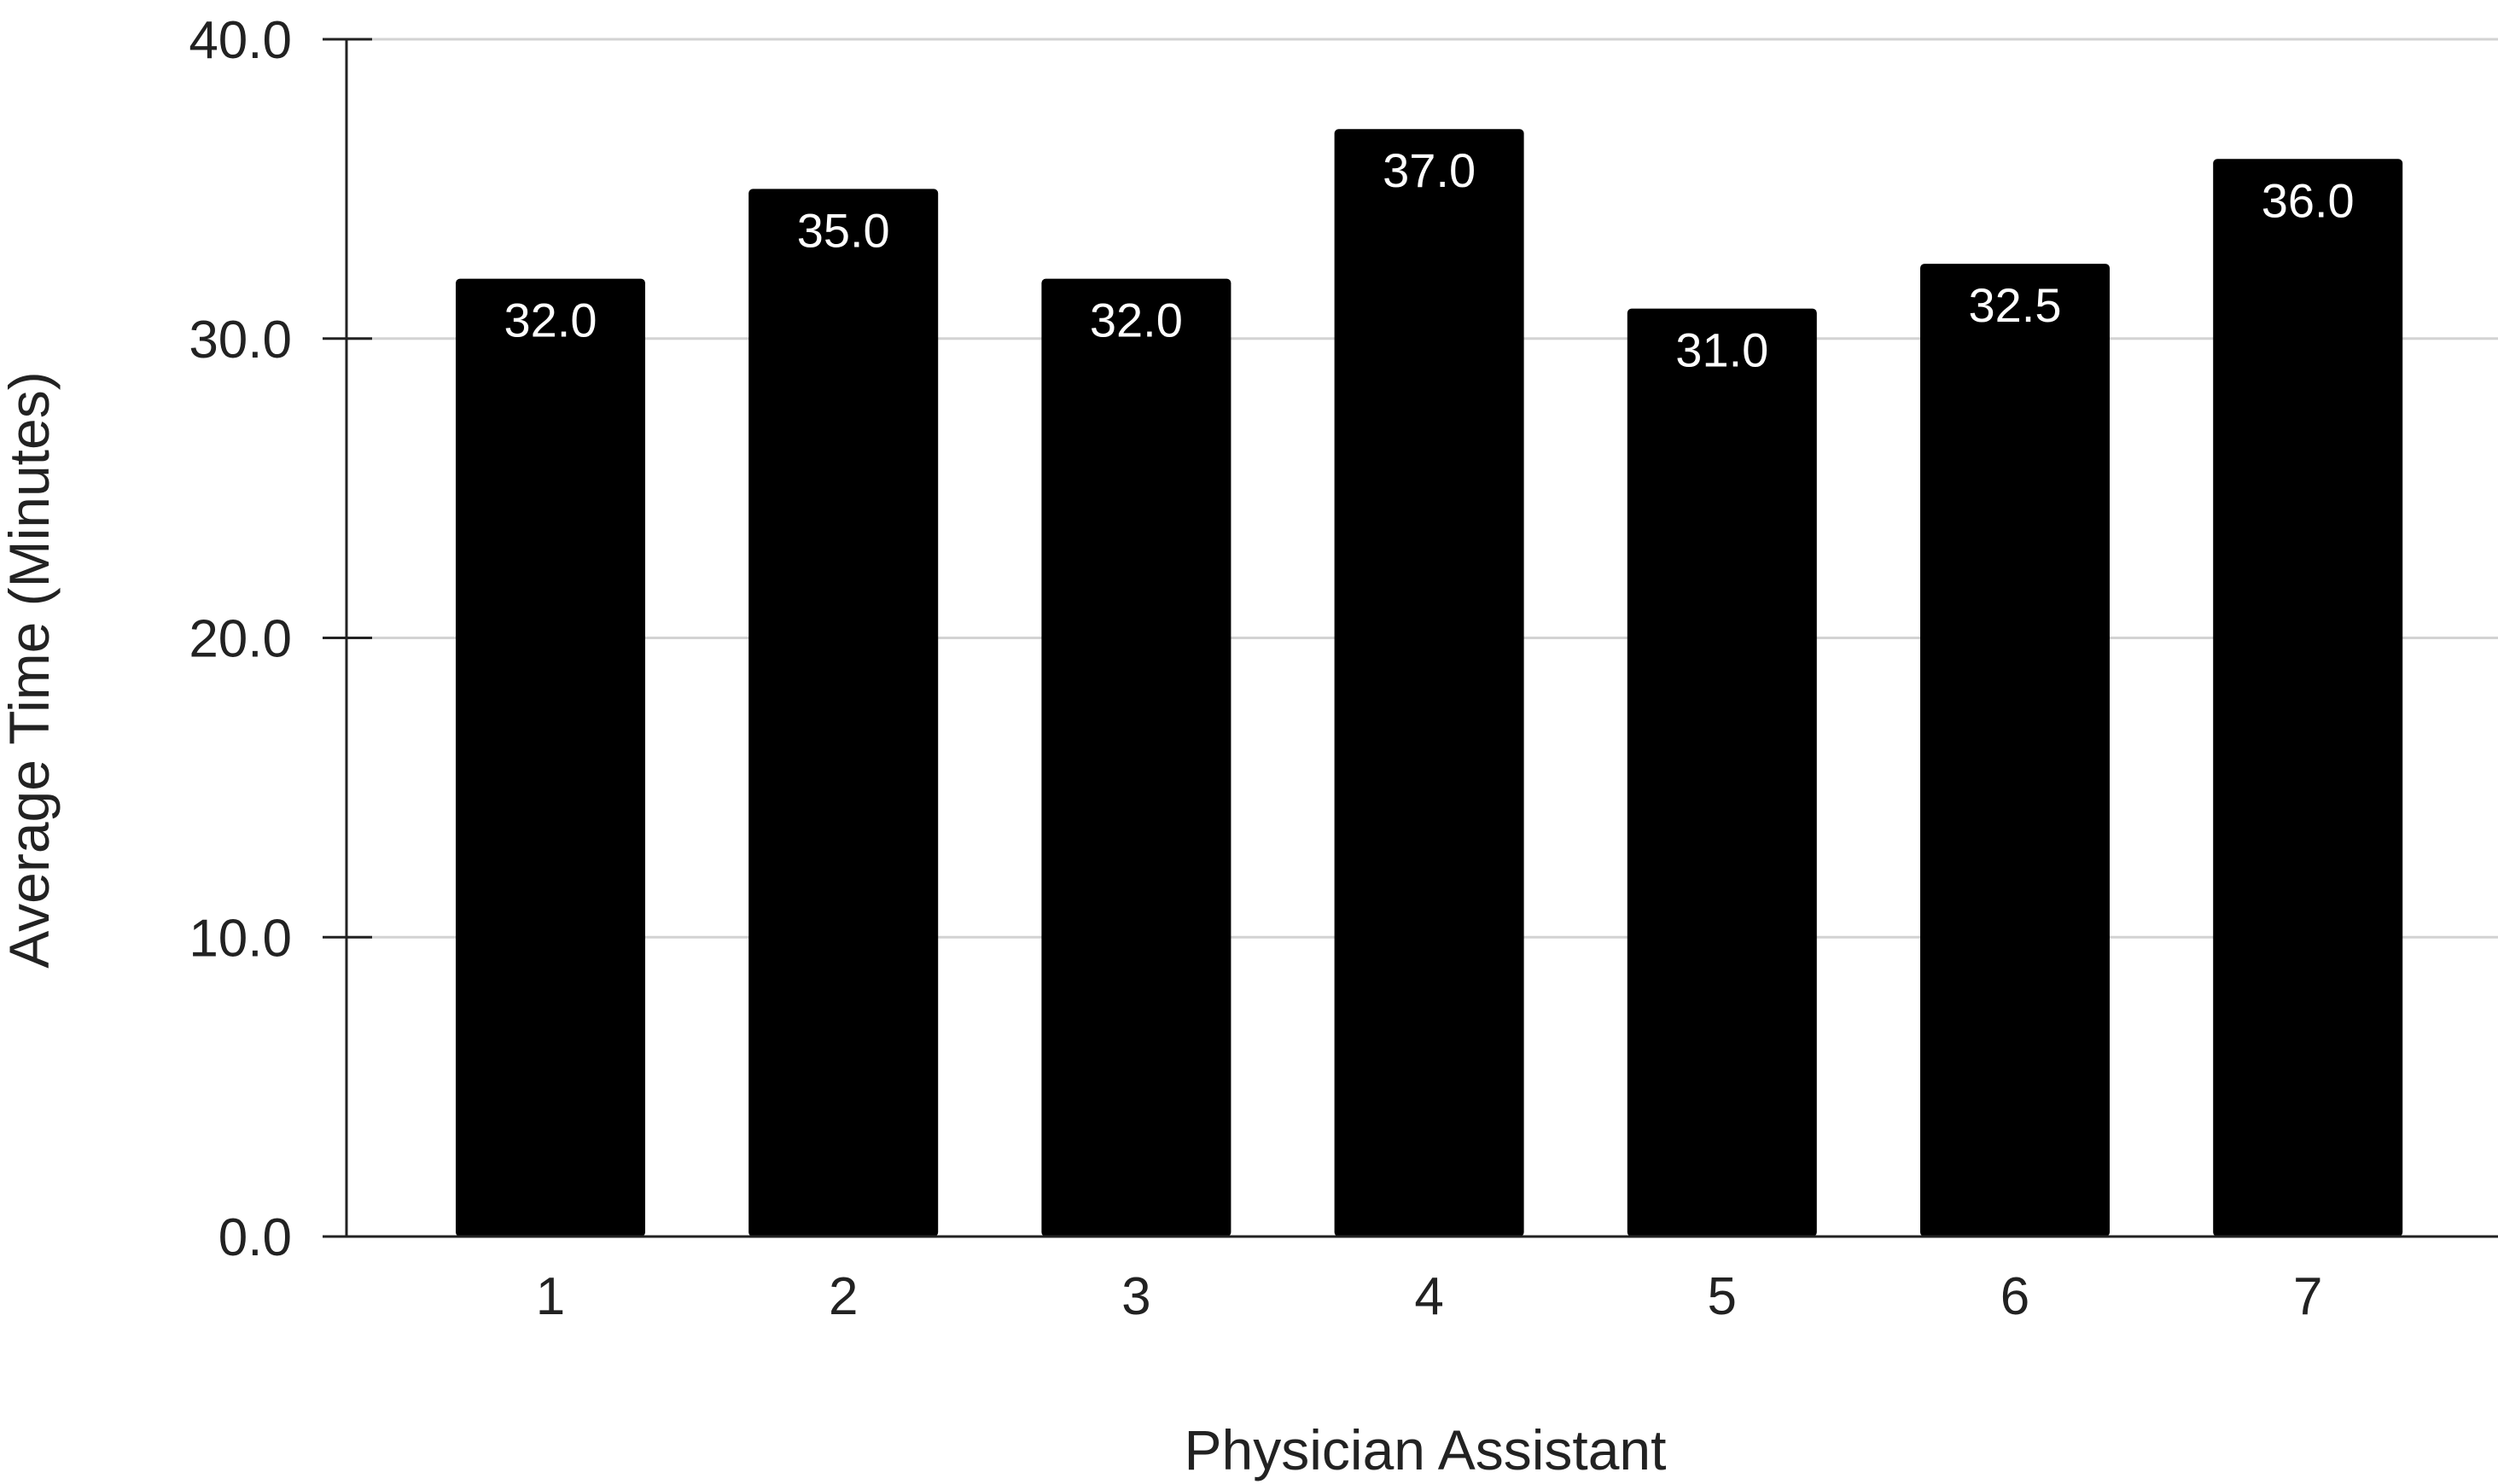 This screenshot has height=1484, width=2498. I want to click on data-label: 36.0, so click(2308, 200).